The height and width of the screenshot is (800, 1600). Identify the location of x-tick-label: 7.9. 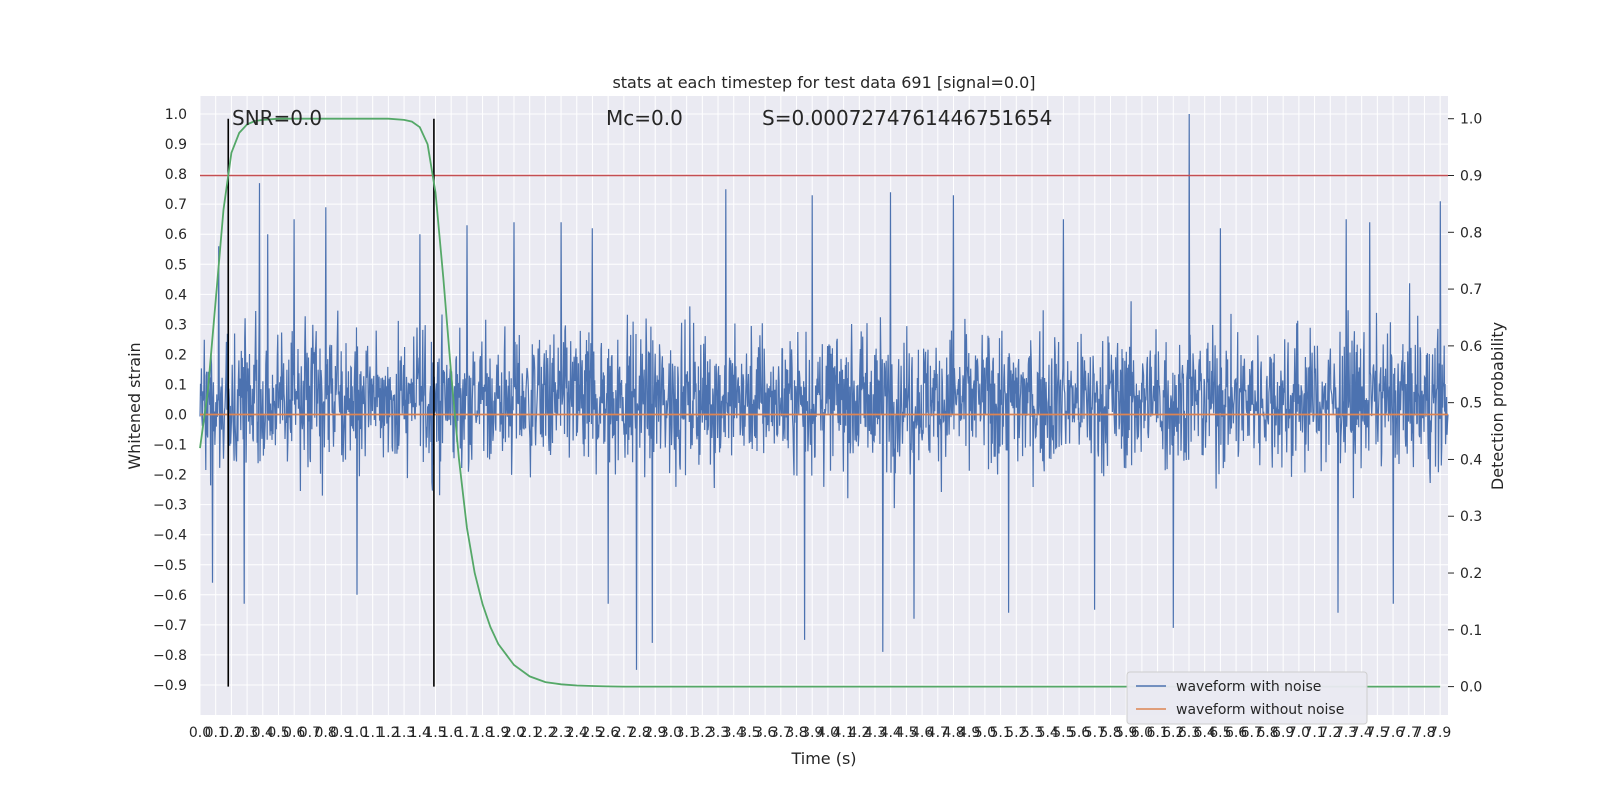
(1440, 733).